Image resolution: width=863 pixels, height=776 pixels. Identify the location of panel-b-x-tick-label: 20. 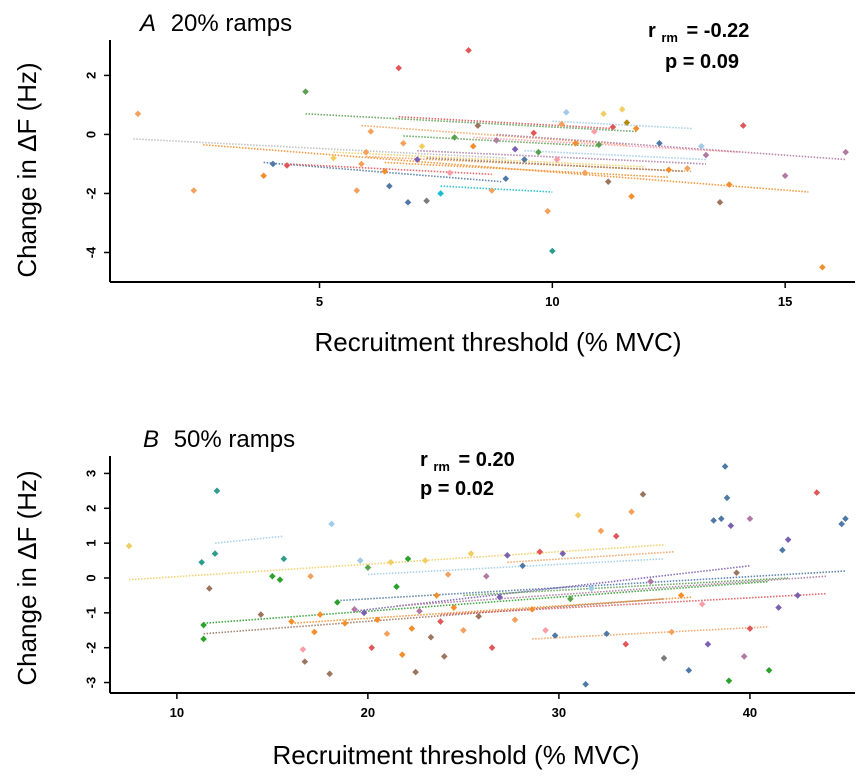
(368, 712).